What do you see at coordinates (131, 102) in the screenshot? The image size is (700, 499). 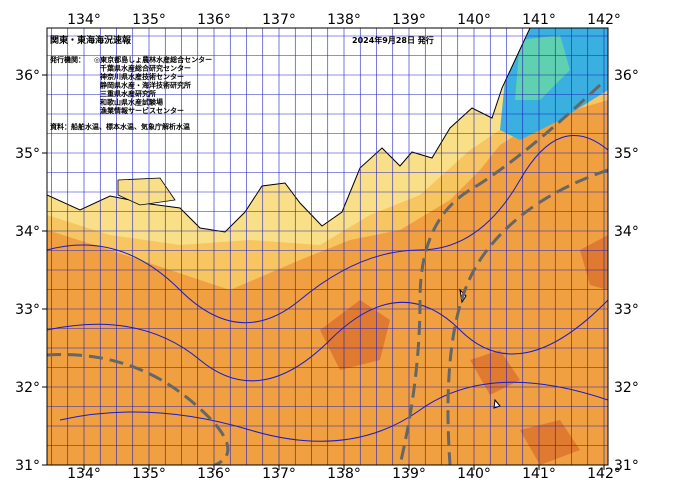 I see `issuer: 和歌山県水産試験場` at bounding box center [131, 102].